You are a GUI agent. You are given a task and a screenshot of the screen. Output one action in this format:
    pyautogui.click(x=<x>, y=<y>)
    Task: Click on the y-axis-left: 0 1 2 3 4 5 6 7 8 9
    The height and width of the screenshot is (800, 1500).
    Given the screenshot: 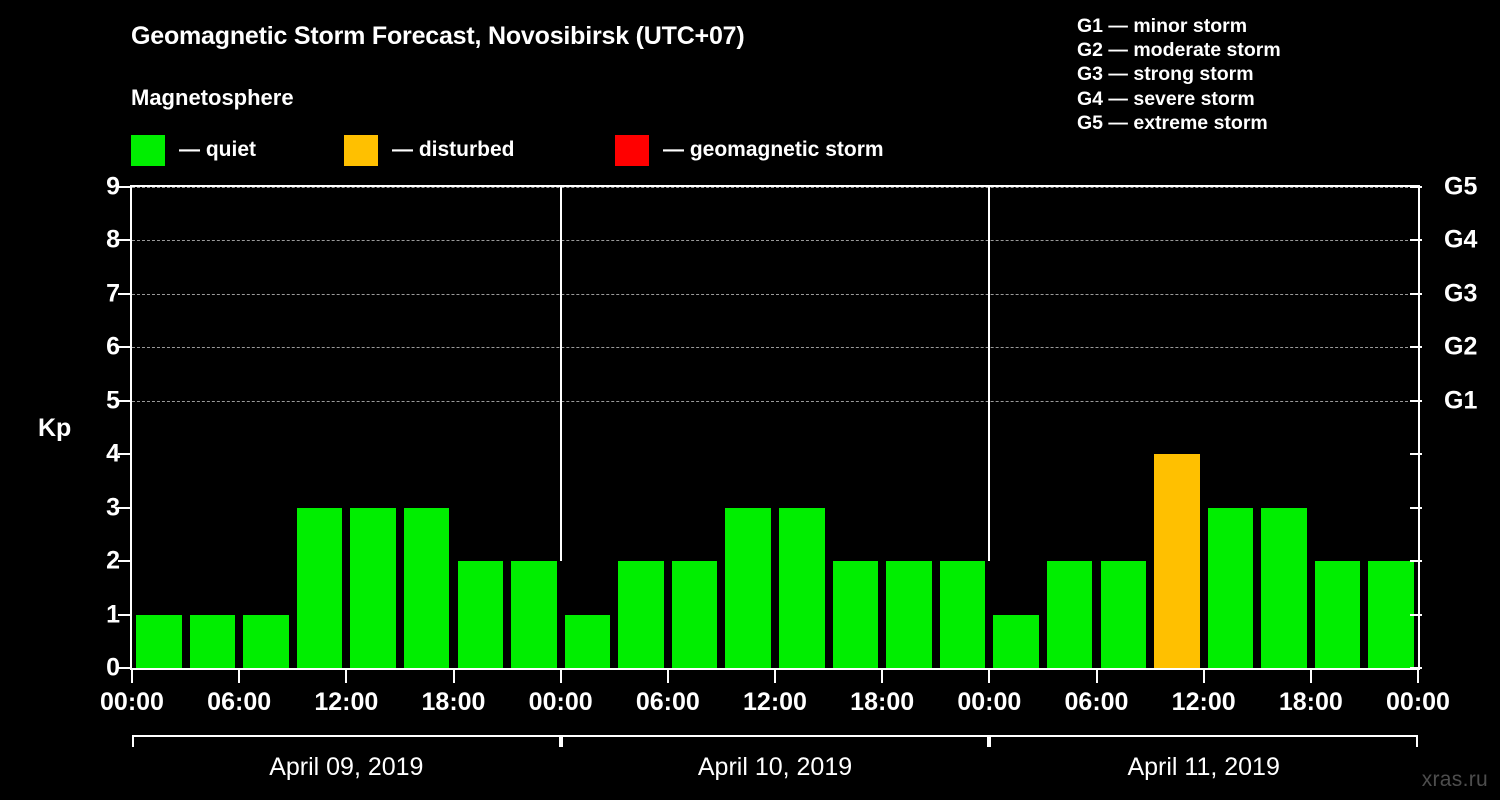 What is the action you would take?
    pyautogui.click(x=91, y=427)
    